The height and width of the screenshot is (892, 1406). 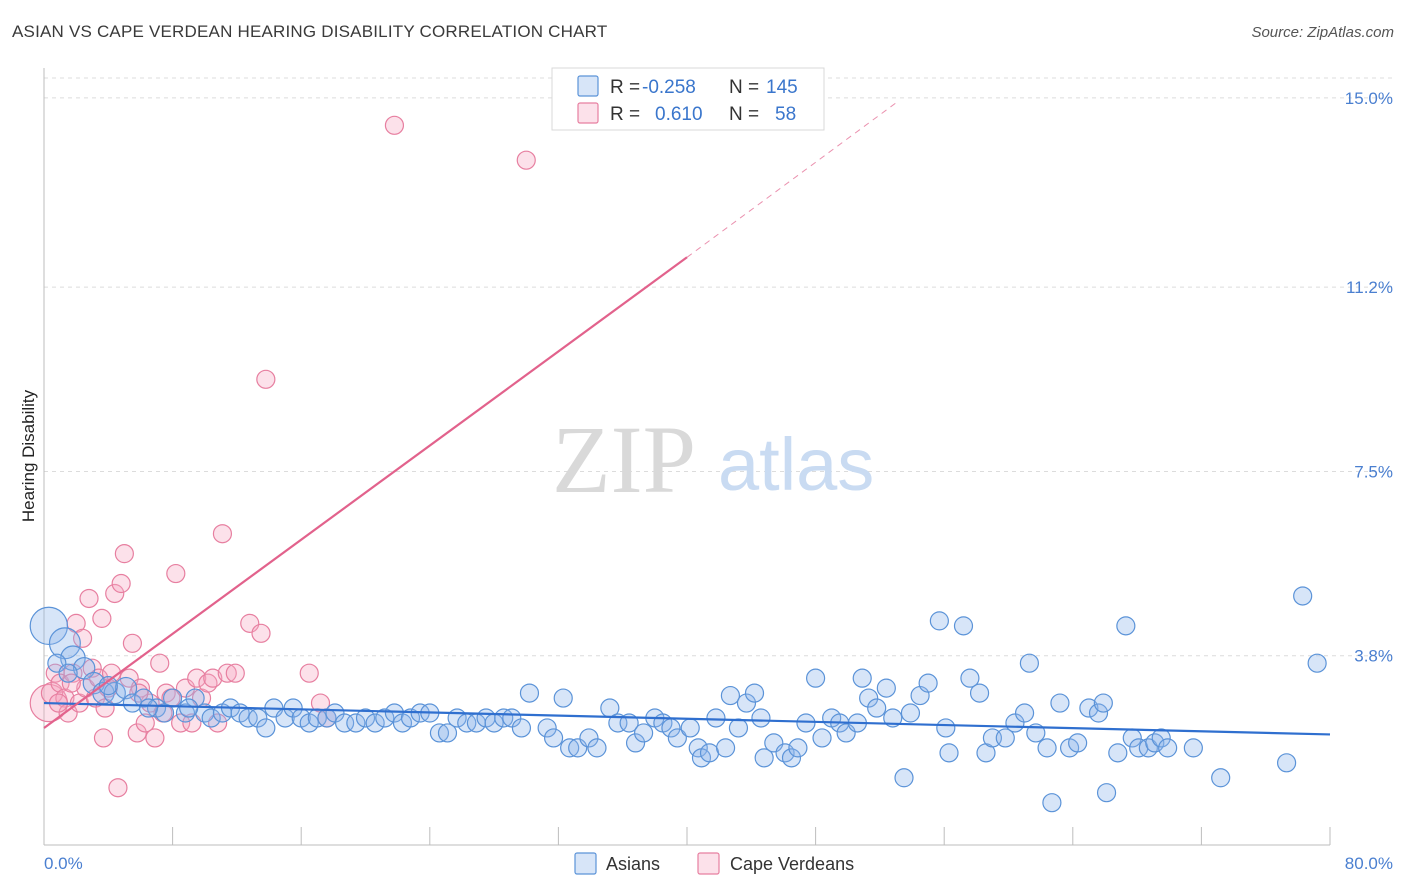 I want to click on y-tick-label-1: 7.5%, so click(x=1373, y=471).